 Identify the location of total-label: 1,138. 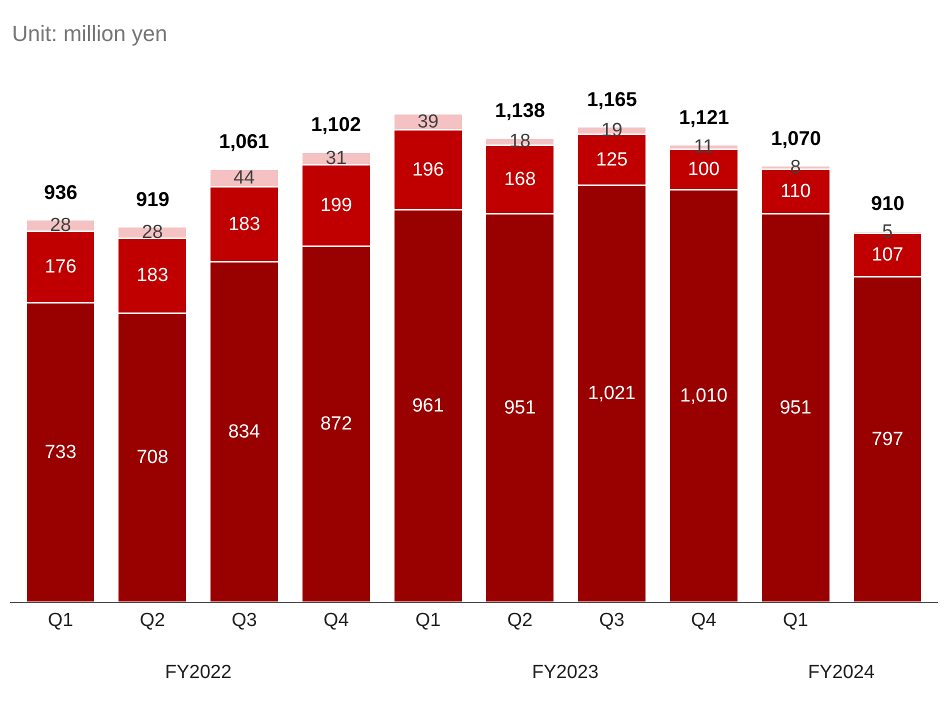
(520, 111).